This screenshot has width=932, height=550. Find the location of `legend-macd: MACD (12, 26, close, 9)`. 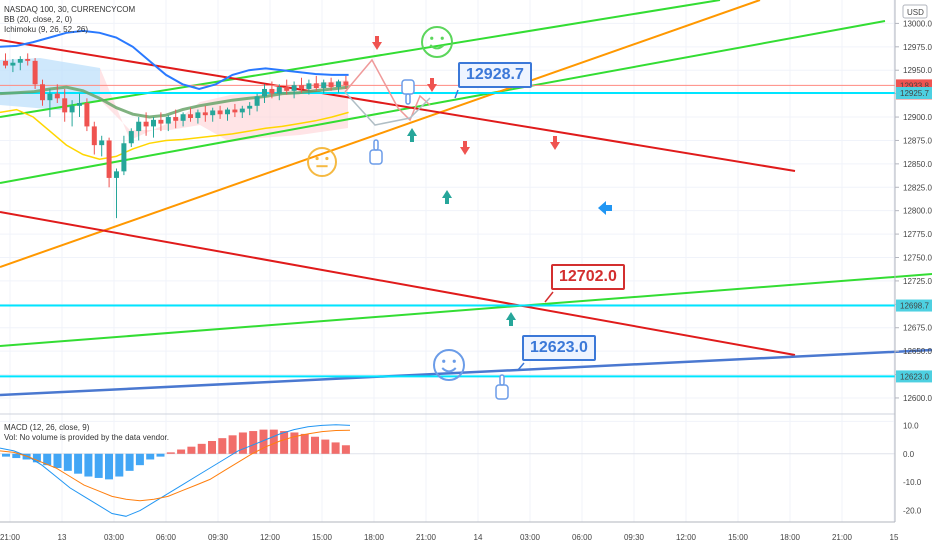

legend-macd: MACD (12, 26, close, 9) is located at coordinates (47, 427).